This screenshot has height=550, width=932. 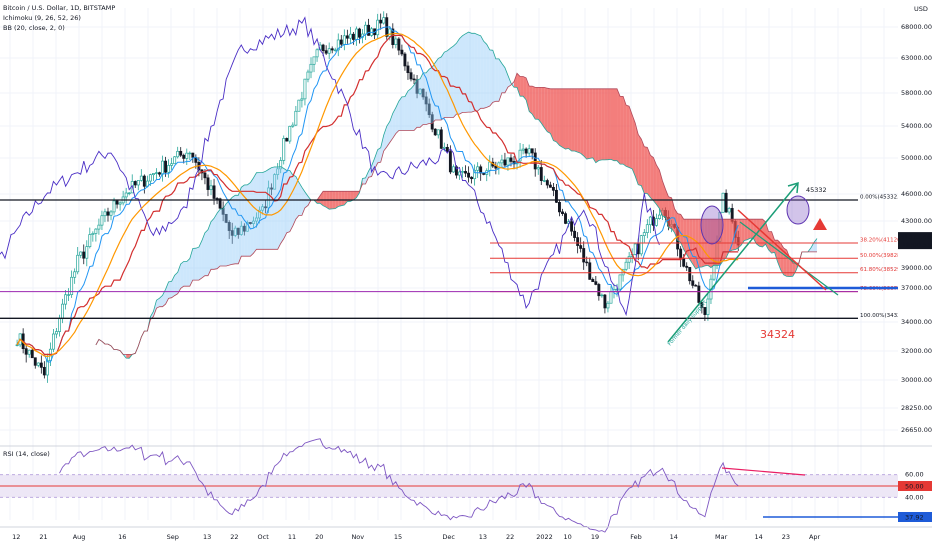 What do you see at coordinates (915, 237) in the screenshot?
I see `last-price: 41373.46` at bounding box center [915, 237].